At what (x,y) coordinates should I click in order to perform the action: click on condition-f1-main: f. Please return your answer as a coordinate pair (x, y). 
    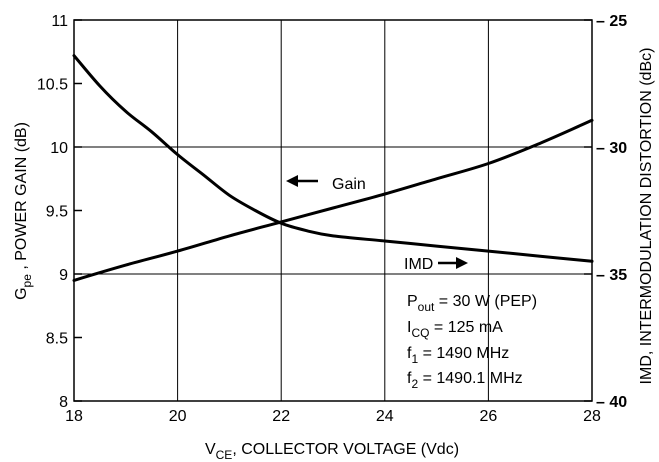
    Looking at the image, I should click on (409, 353).